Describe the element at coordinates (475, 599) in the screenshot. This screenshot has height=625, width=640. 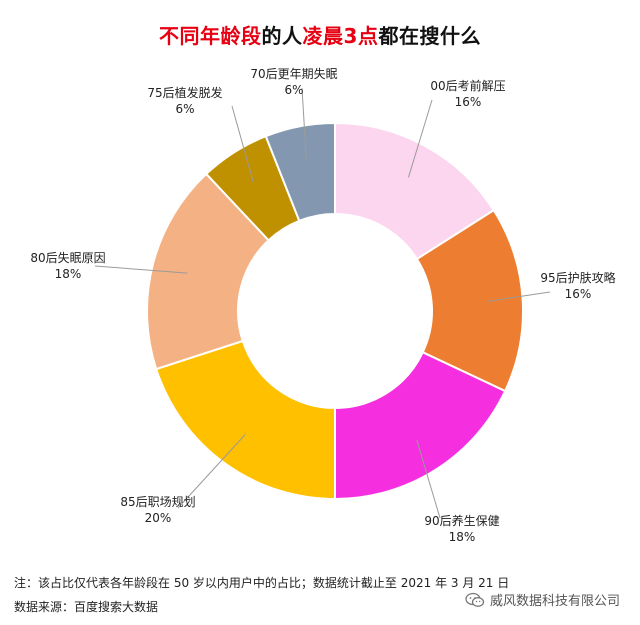
I see `wechat-icon` at that location.